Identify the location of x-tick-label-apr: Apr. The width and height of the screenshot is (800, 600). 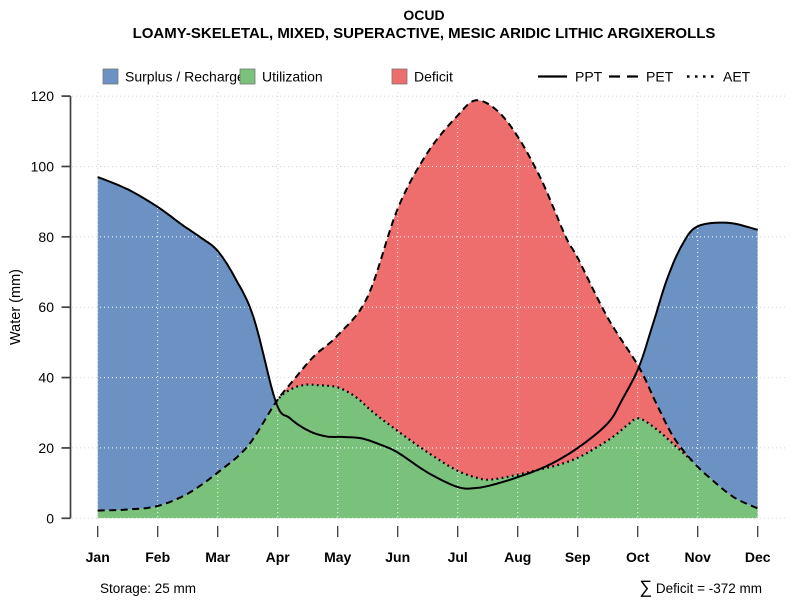
(278, 557).